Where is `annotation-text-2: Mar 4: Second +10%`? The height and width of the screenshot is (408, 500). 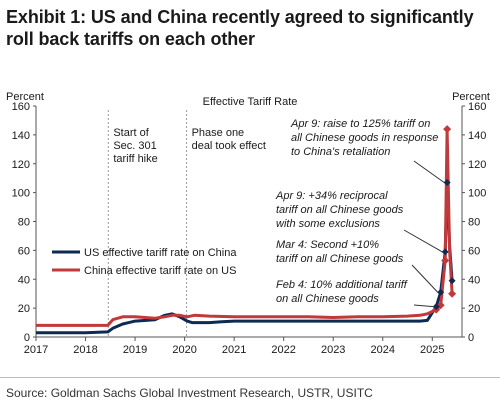 annotation-text-2: Mar 4: Second +10% is located at coordinates (327, 245).